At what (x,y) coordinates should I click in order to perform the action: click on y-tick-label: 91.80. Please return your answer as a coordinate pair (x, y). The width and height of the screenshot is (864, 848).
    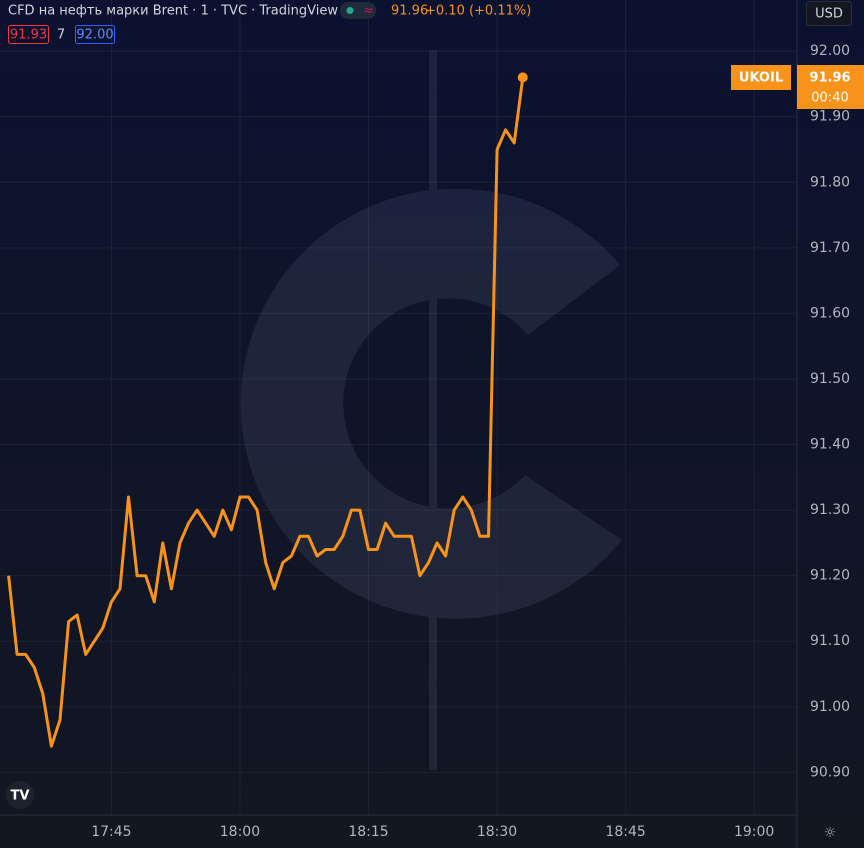
    Looking at the image, I should click on (830, 182).